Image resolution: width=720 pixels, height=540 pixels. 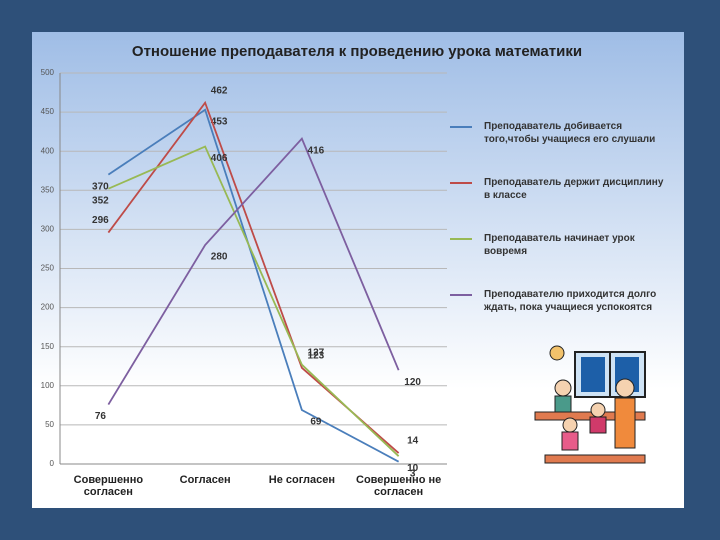 I want to click on data-label: 76, so click(x=101, y=416).